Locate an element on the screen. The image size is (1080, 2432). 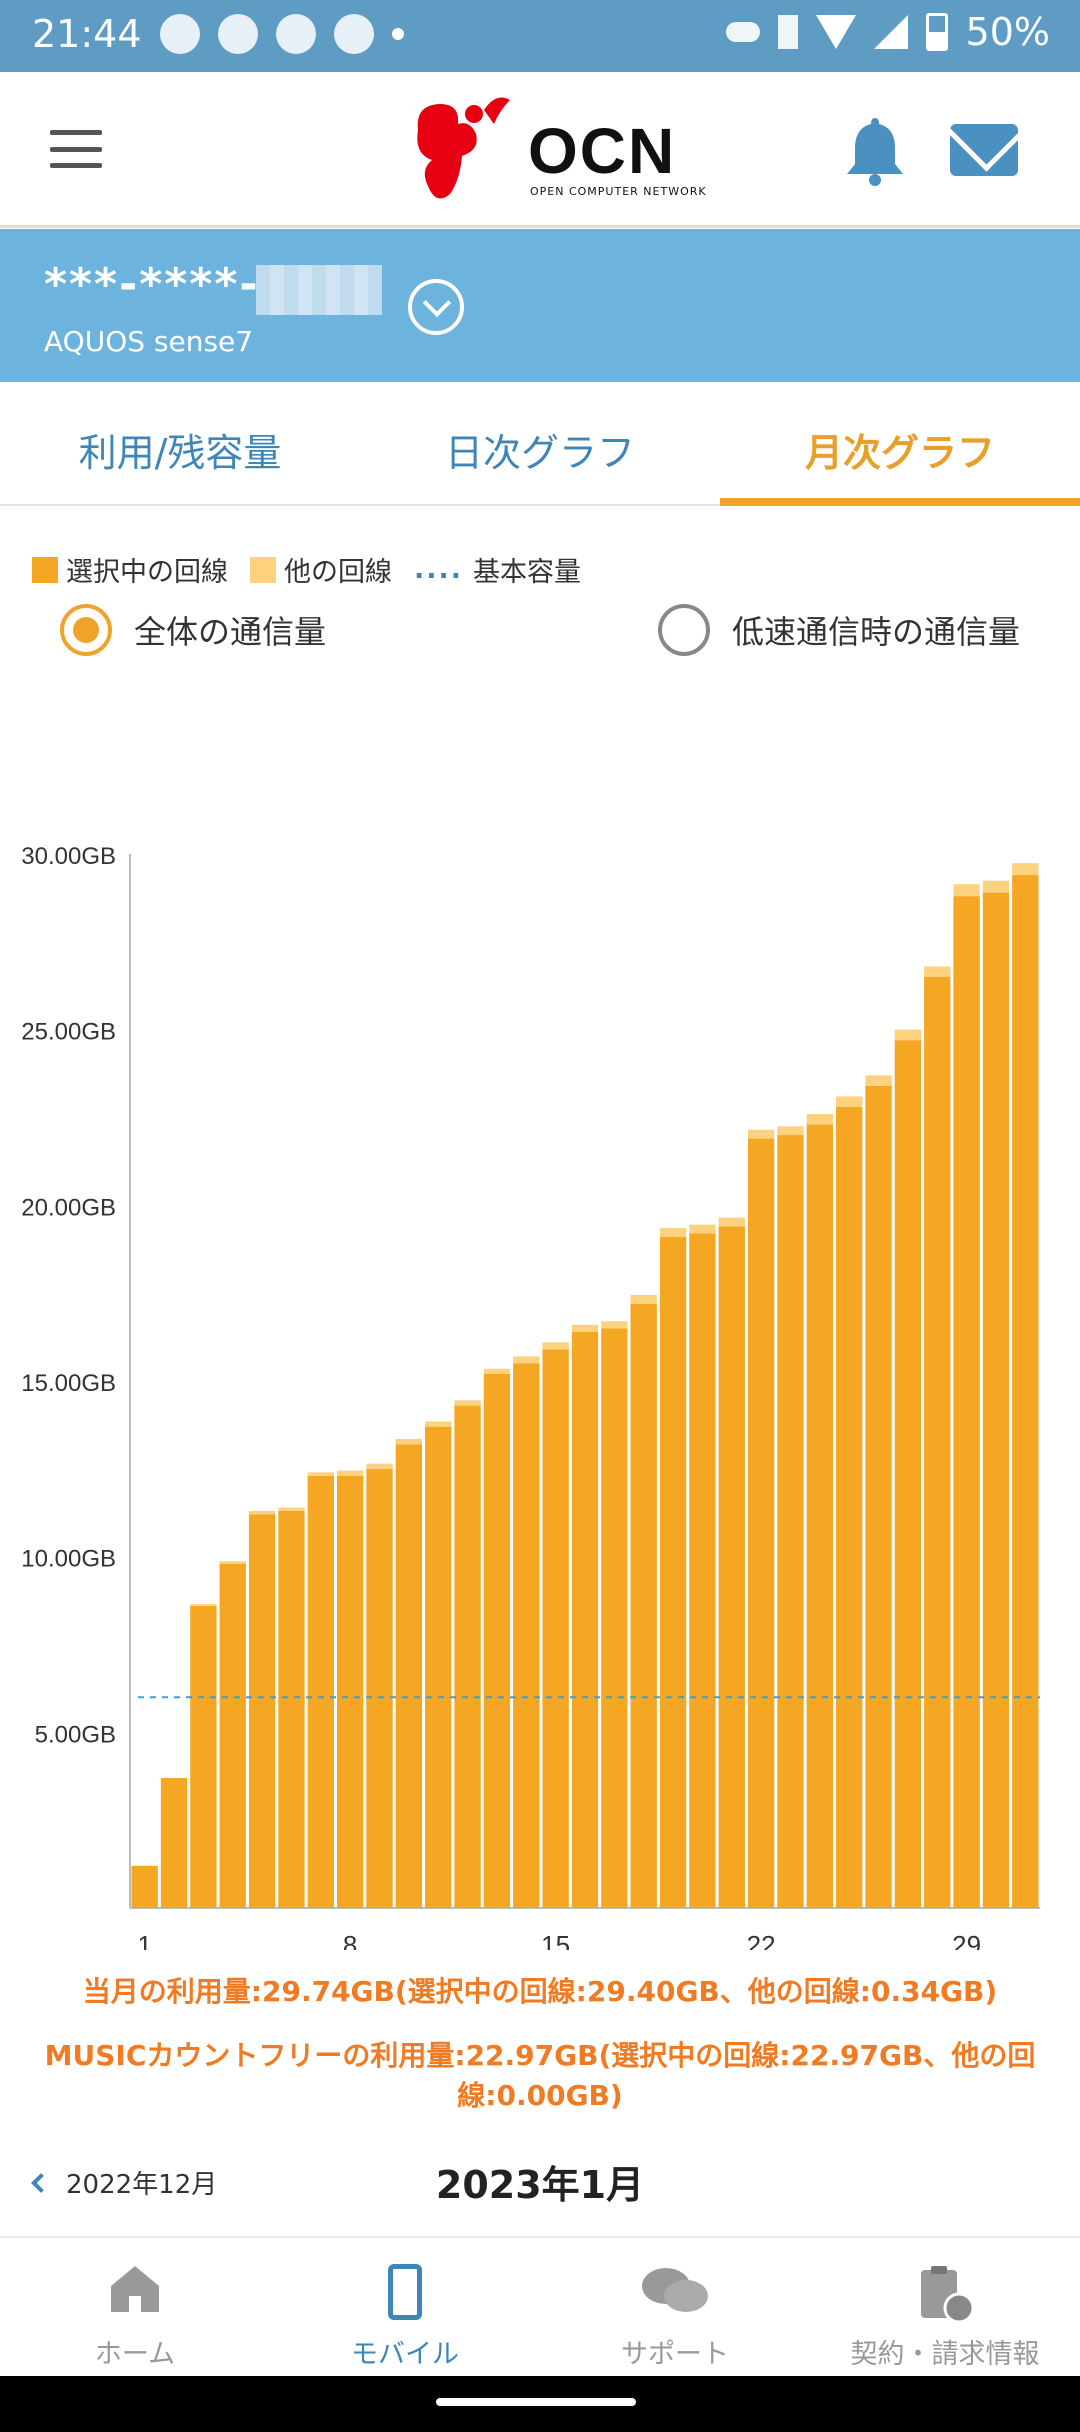
current-month: 2023年1月 is located at coordinates (540, 2185).